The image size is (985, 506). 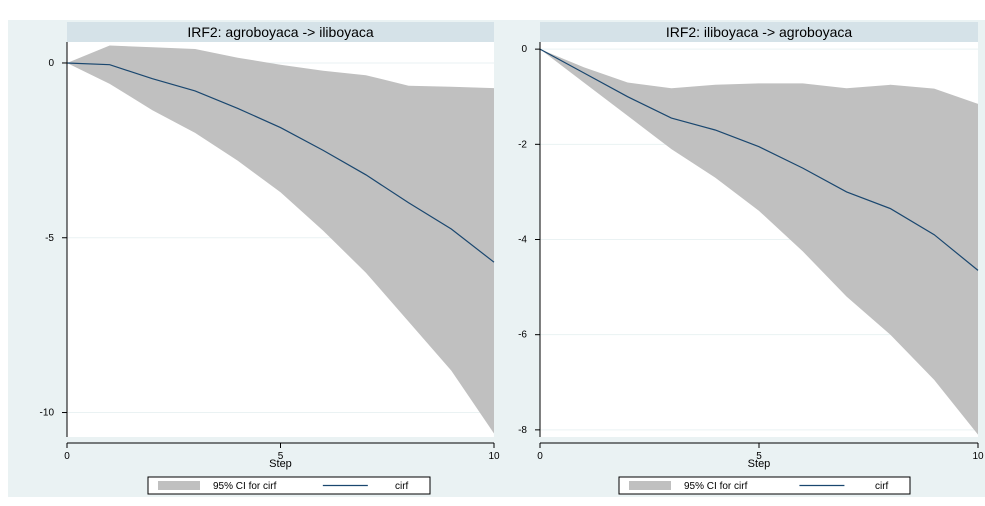 What do you see at coordinates (522, 144) in the screenshot?
I see `y-tick-label: -2` at bounding box center [522, 144].